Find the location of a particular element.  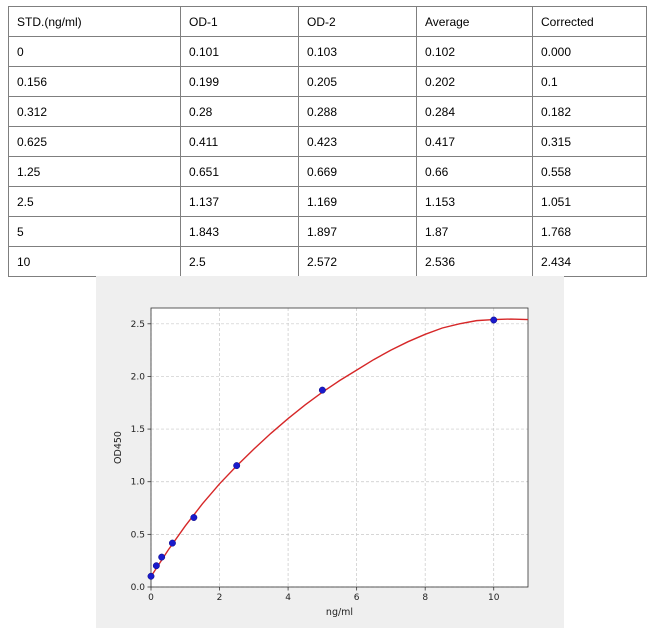

table-row: 10 2.5 2.572 2.536 2.434 is located at coordinates (327, 261).